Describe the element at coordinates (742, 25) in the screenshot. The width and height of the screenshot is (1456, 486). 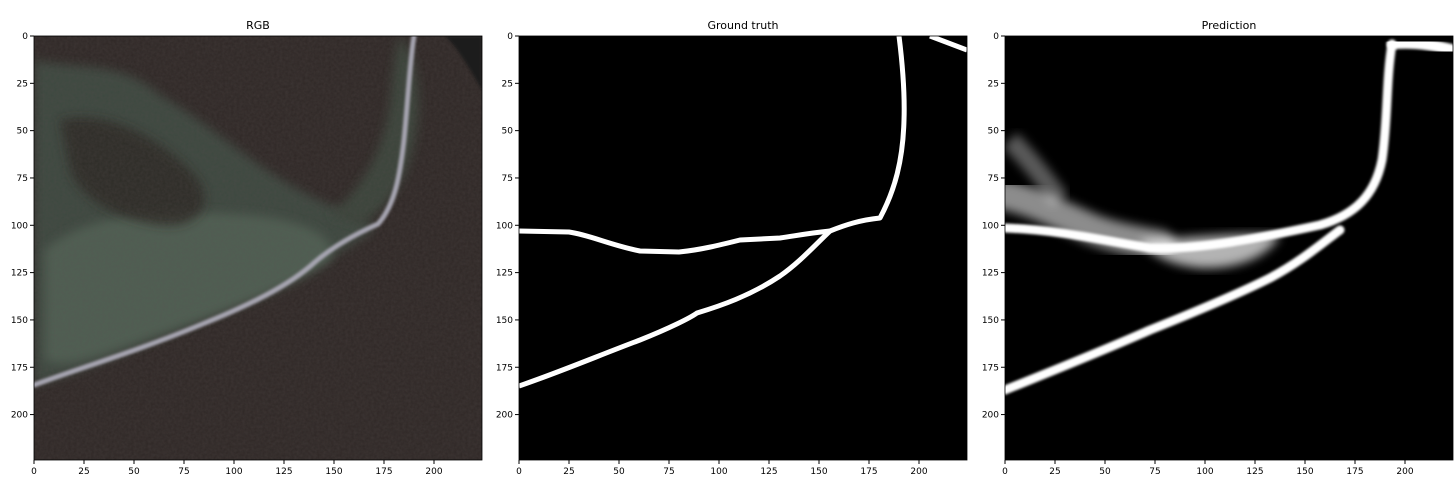
I see `panel-title: Ground truth` at that location.